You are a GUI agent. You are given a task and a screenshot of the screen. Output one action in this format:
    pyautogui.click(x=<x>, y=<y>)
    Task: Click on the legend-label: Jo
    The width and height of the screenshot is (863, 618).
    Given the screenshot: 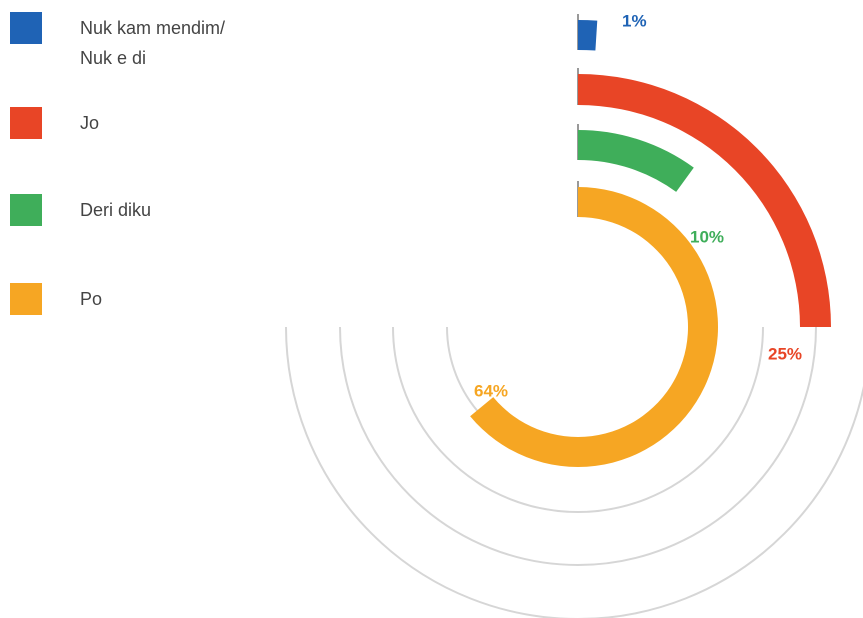 What is the action you would take?
    pyautogui.click(x=90, y=123)
    